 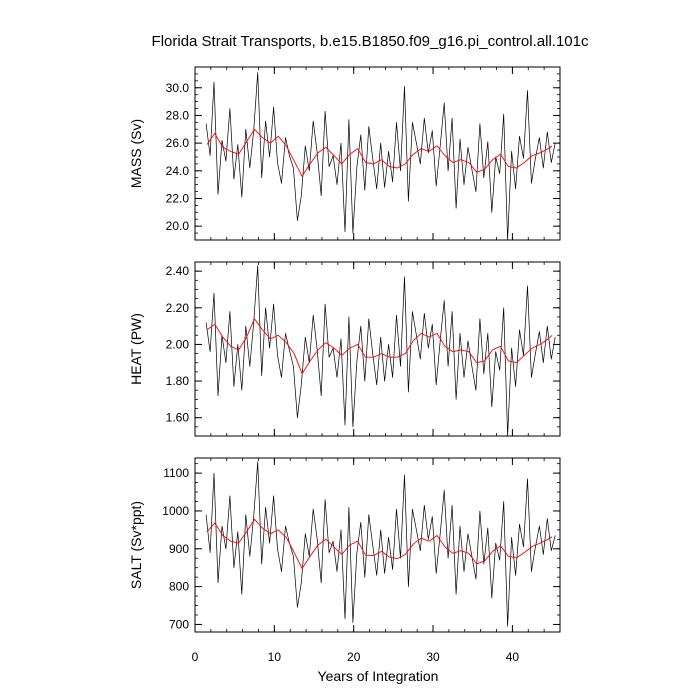 I want to click on x-tick-label: 40, so click(x=513, y=657).